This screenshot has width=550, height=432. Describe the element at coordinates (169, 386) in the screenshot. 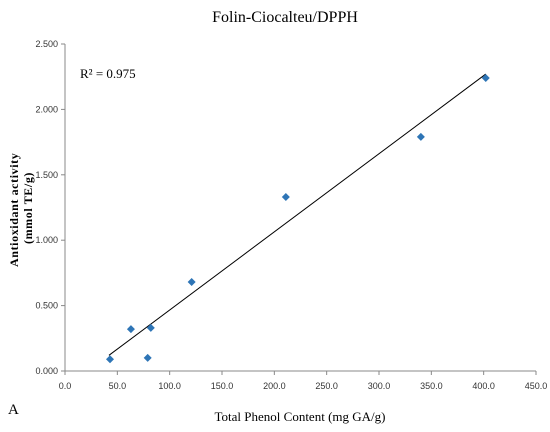

I see `x-tick-label: 100.0` at that location.